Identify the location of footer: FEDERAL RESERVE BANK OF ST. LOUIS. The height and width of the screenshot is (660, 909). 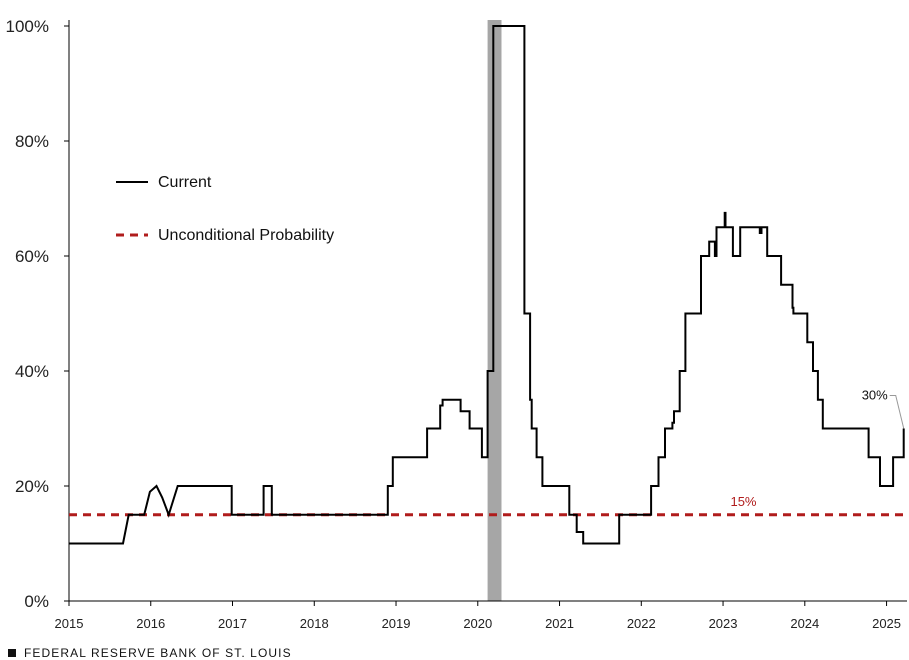
(150, 653).